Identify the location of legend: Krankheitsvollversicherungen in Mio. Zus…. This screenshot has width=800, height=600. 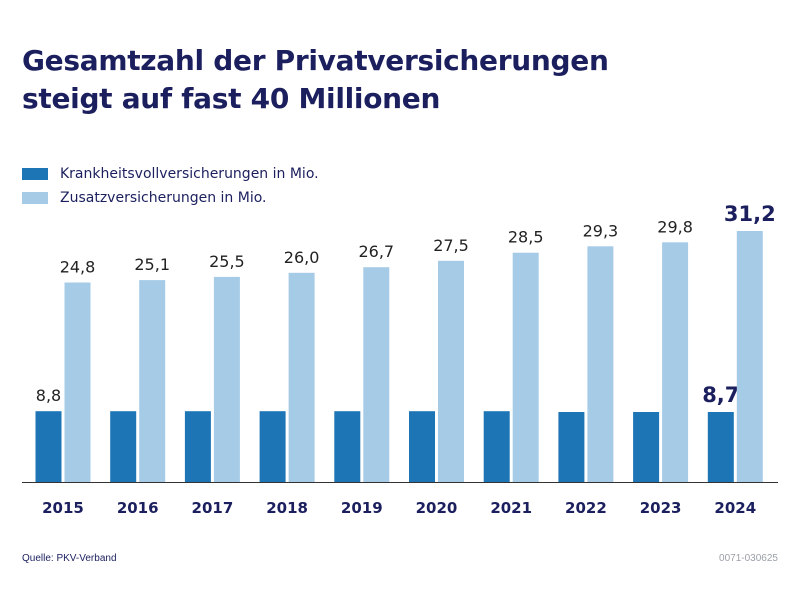
(170, 186).